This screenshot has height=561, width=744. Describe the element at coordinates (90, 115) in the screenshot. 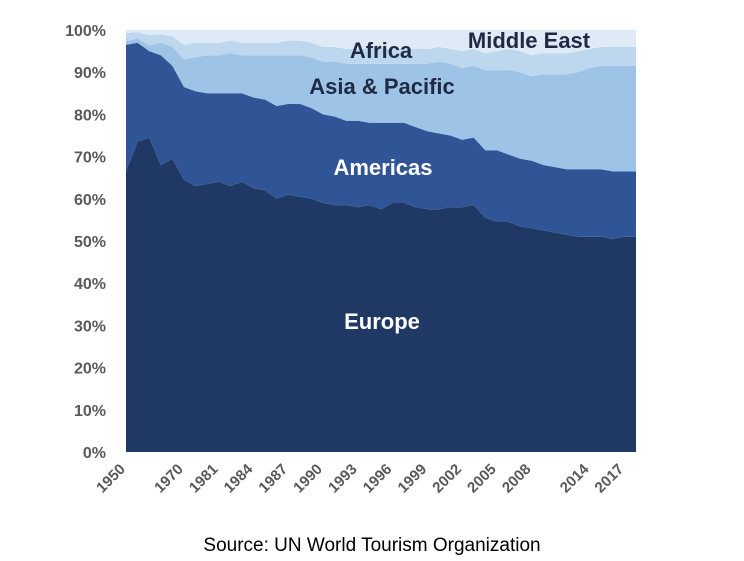

I see `y-tick-label: 80%` at that location.